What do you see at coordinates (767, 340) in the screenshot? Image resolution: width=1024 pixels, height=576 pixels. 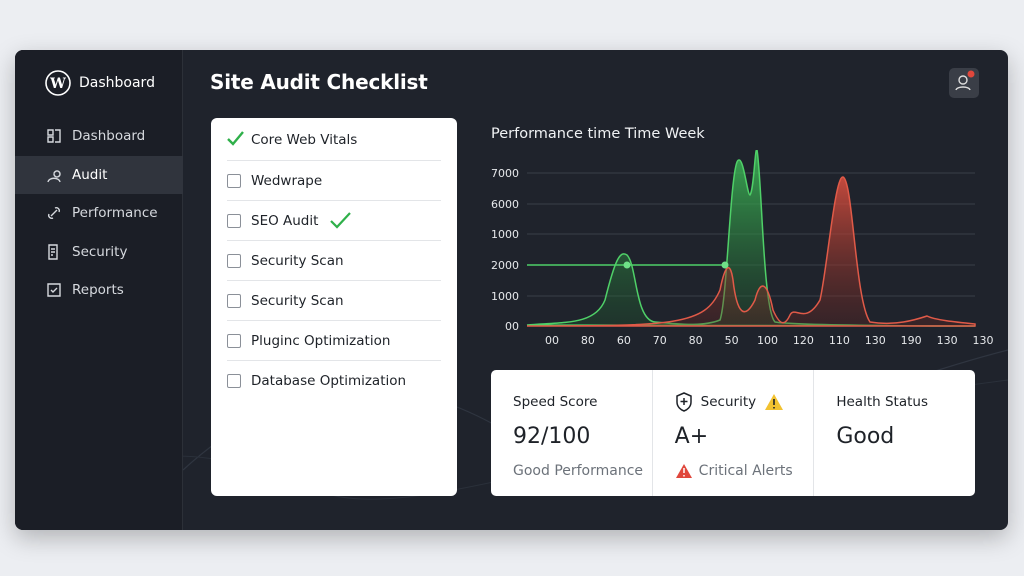 I see `x-tick-label: 100` at bounding box center [767, 340].